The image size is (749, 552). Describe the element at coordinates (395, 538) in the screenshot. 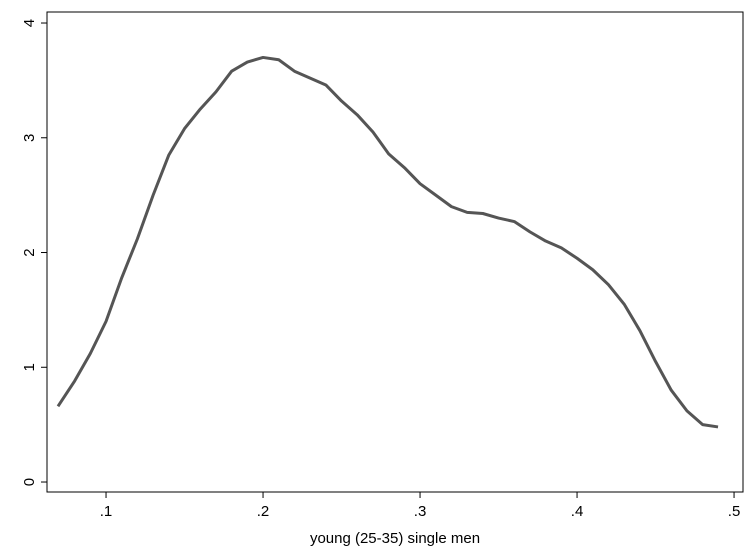

I see `x-axis-label: young (25-35) single men` at that location.